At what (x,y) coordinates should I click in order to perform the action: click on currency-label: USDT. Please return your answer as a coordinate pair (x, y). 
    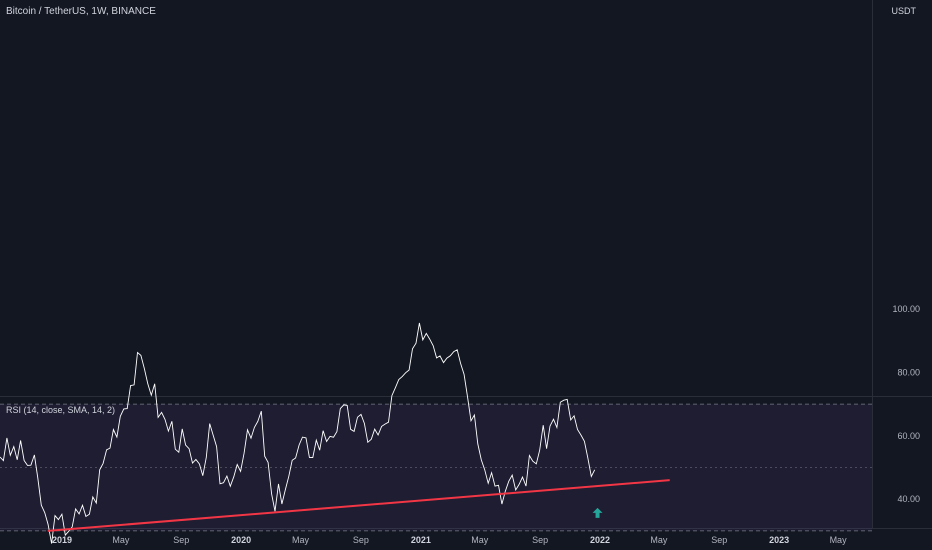
    Looking at the image, I should click on (904, 11).